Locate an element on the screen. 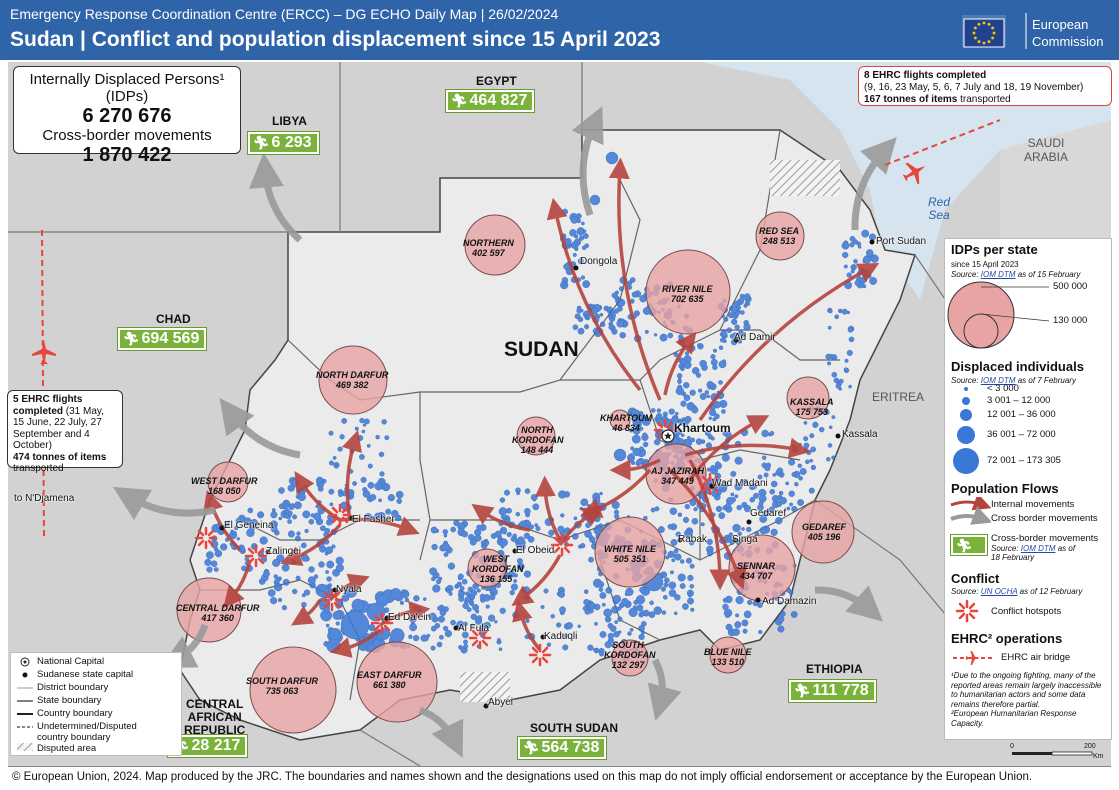  un-ocha-link: UN OCHA is located at coordinates (999, 591).